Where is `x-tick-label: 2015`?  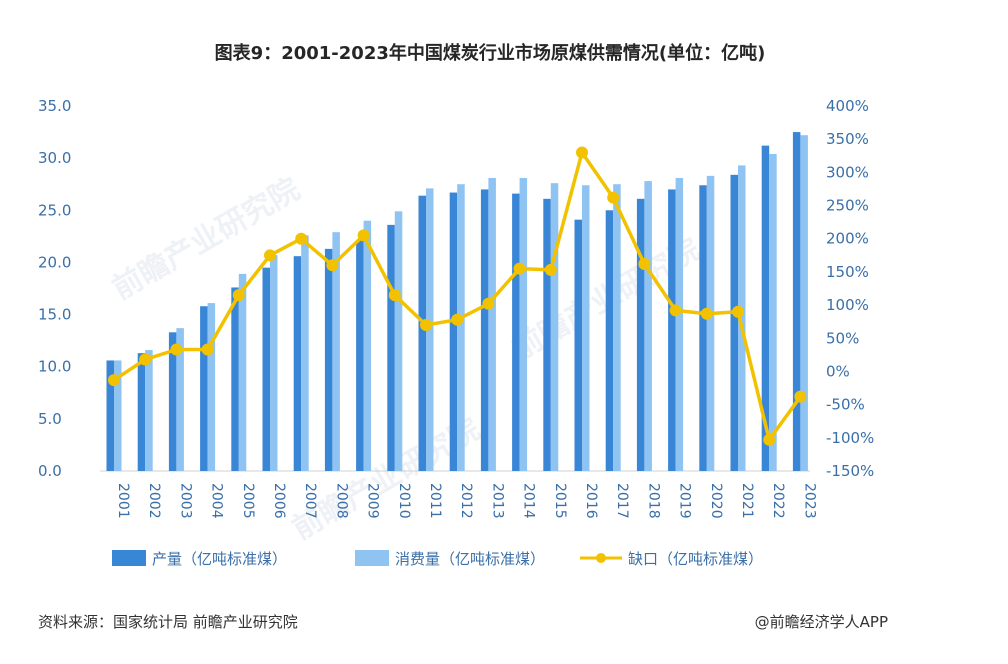
x-tick-label: 2015 is located at coordinates (560, 501).